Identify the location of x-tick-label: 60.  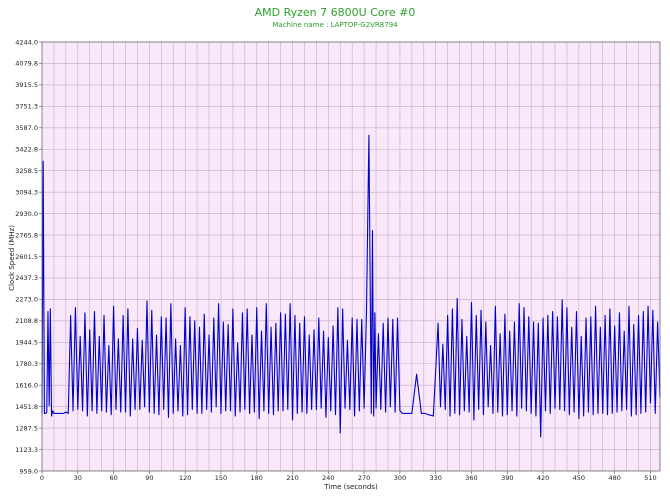
(113, 478).